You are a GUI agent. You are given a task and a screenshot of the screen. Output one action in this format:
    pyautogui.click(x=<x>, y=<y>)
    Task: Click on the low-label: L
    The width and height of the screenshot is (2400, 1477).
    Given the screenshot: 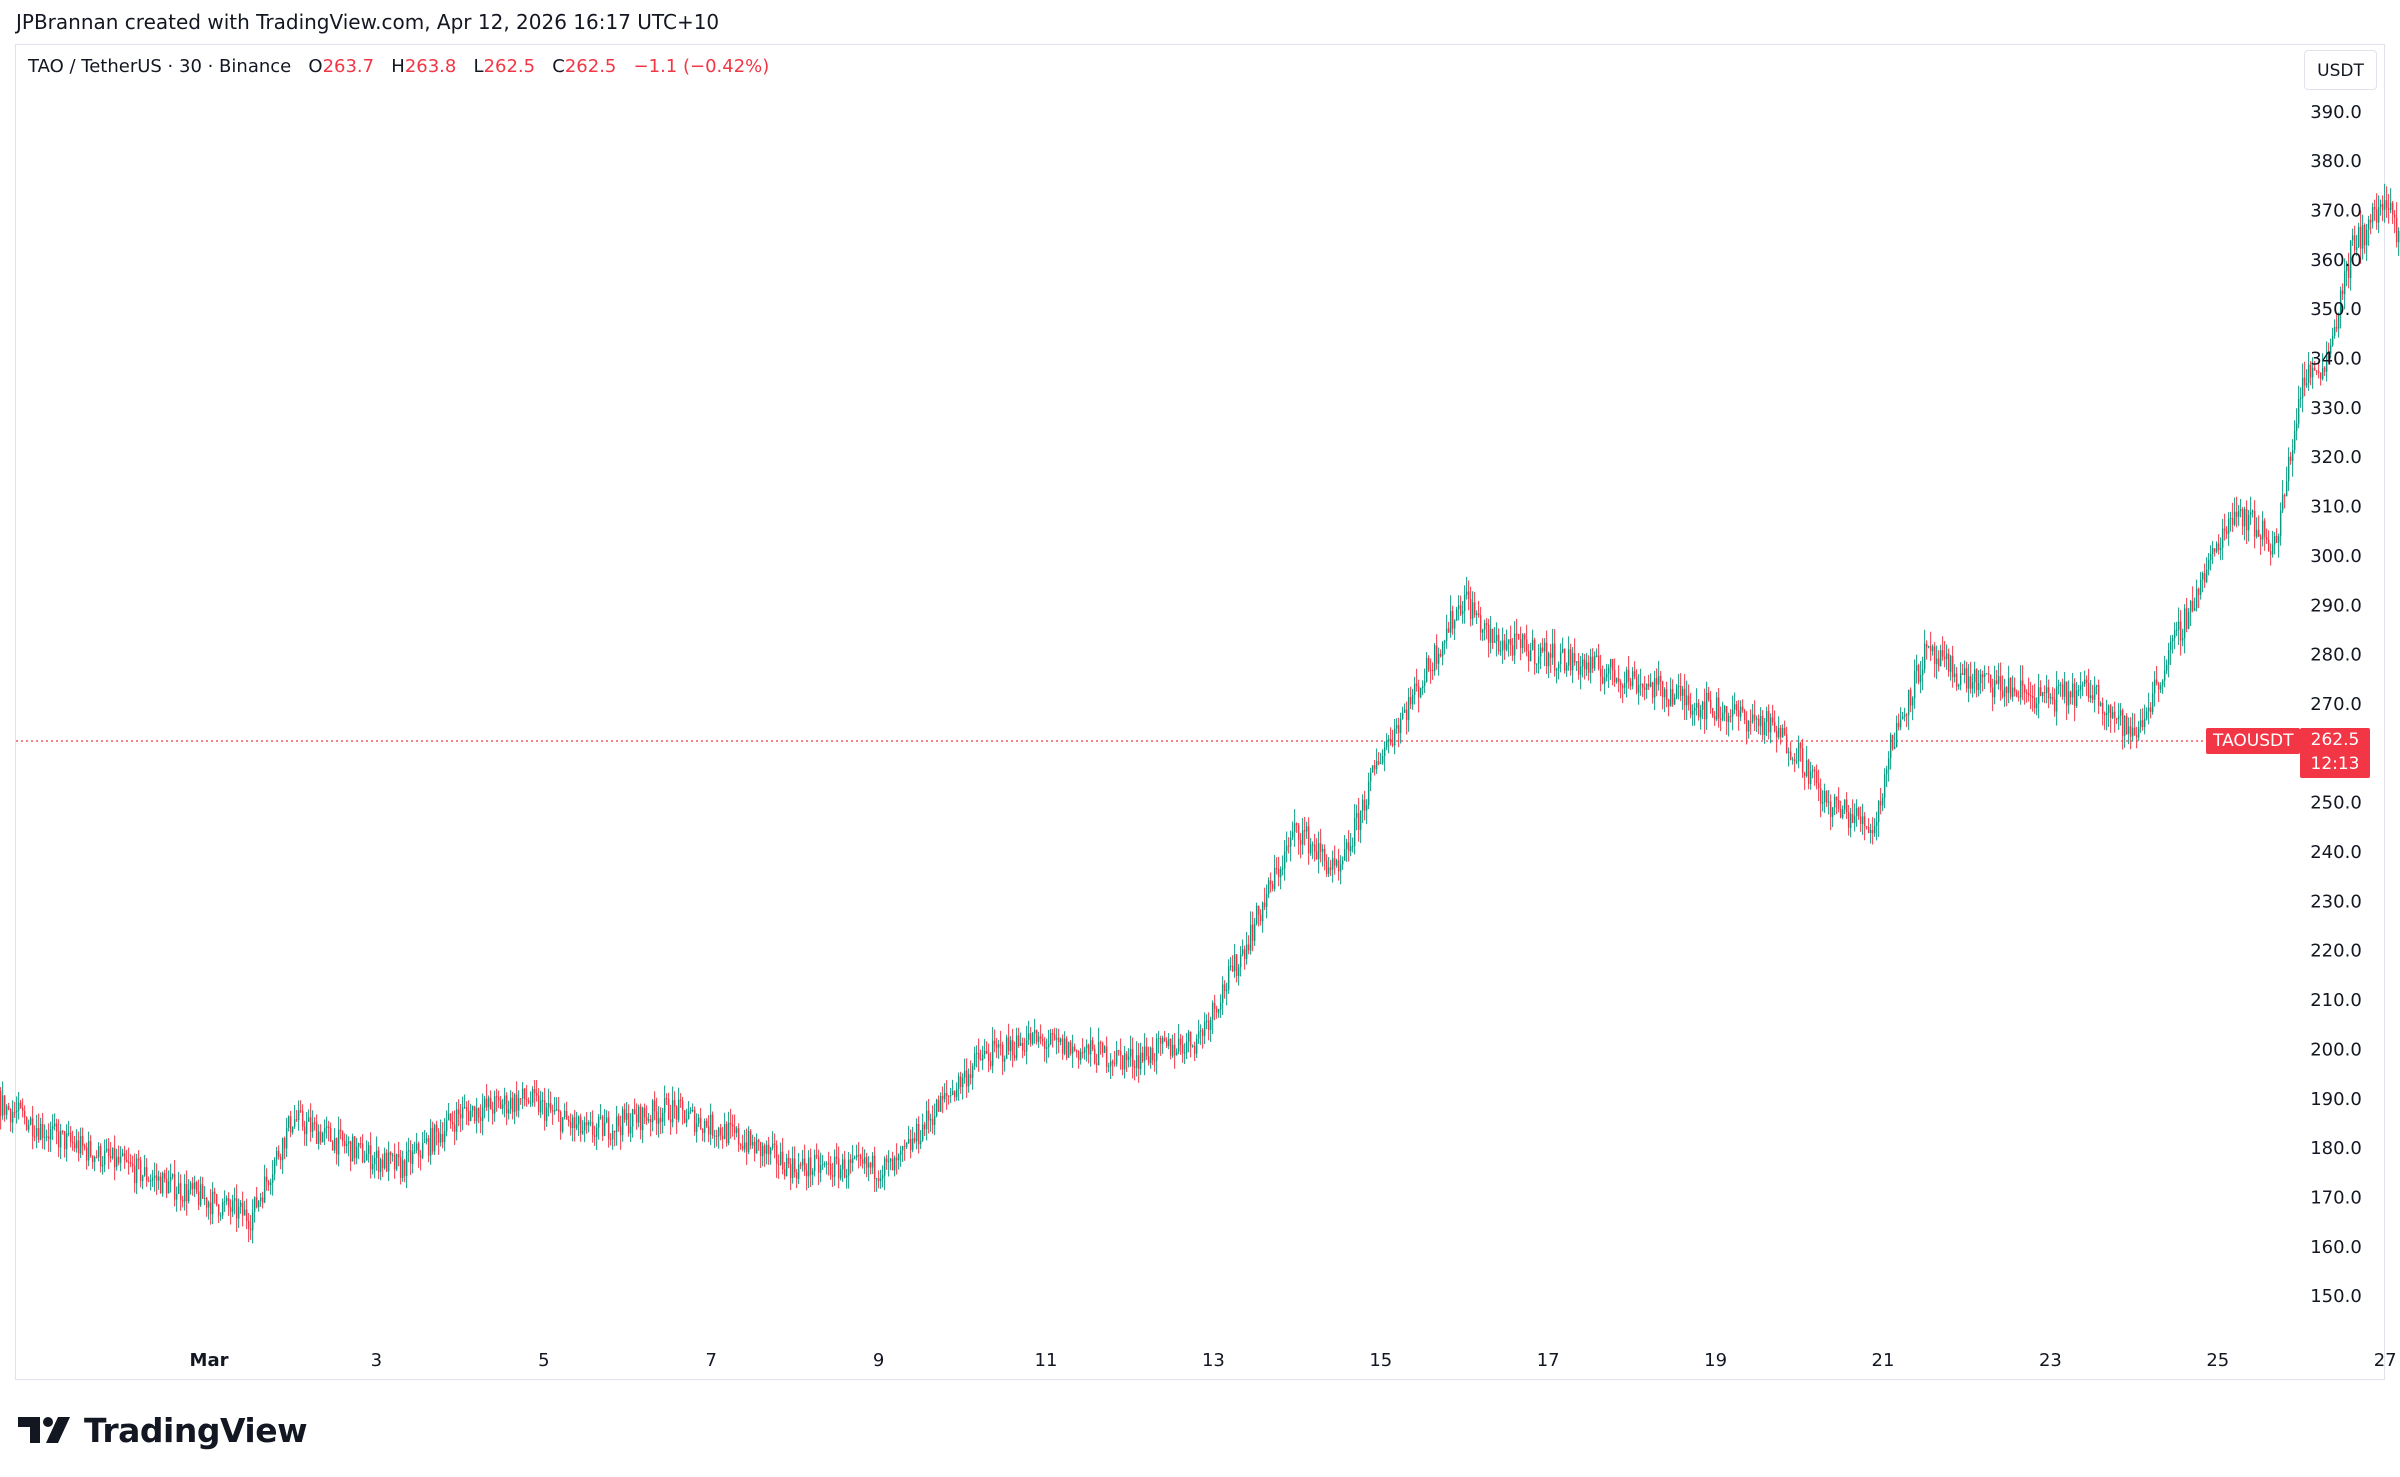 What is the action you would take?
    pyautogui.click(x=478, y=66)
    